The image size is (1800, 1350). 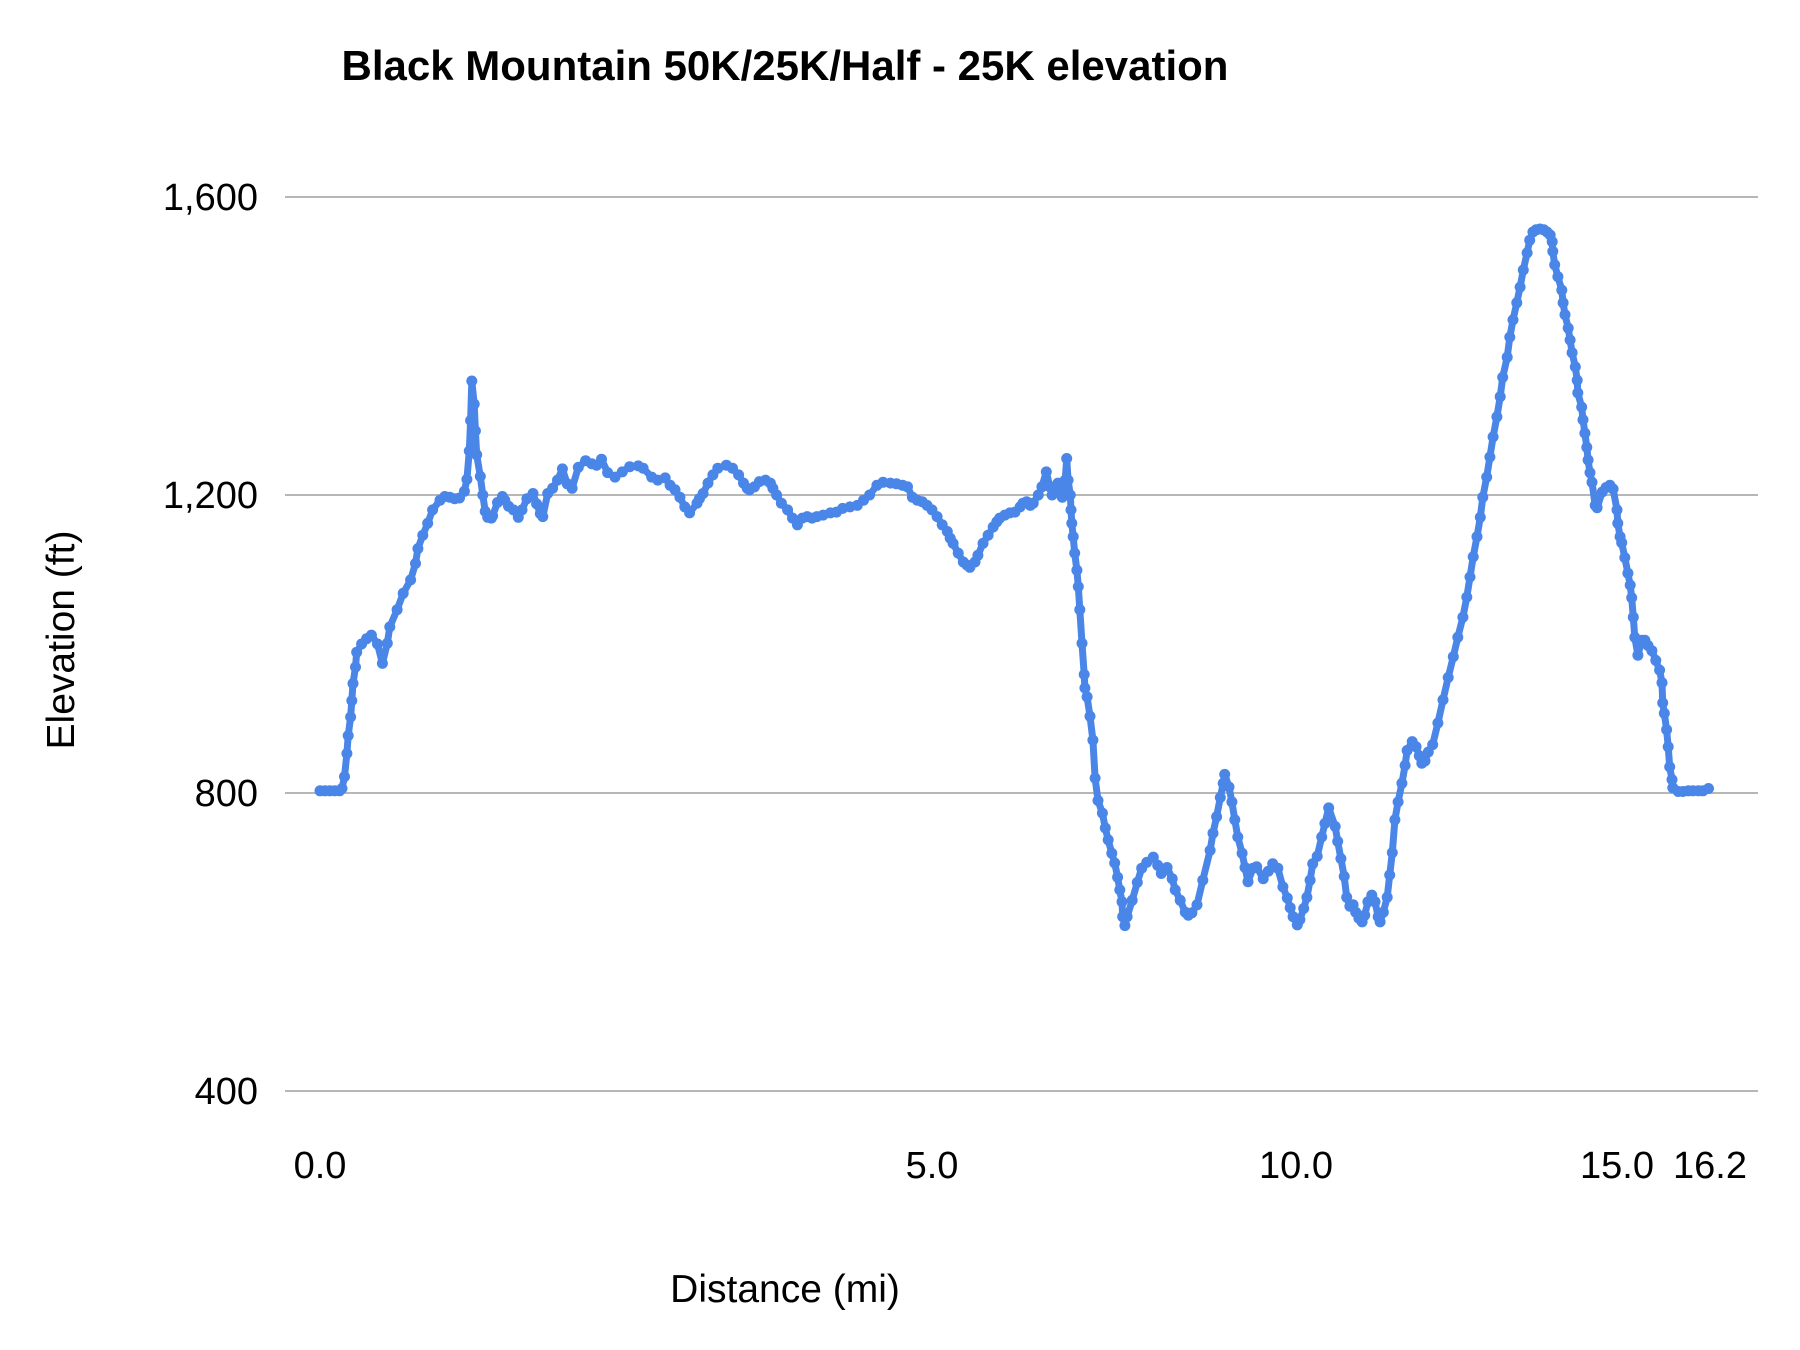 I want to click on y-tick-label: 1,600, so click(x=210, y=198).